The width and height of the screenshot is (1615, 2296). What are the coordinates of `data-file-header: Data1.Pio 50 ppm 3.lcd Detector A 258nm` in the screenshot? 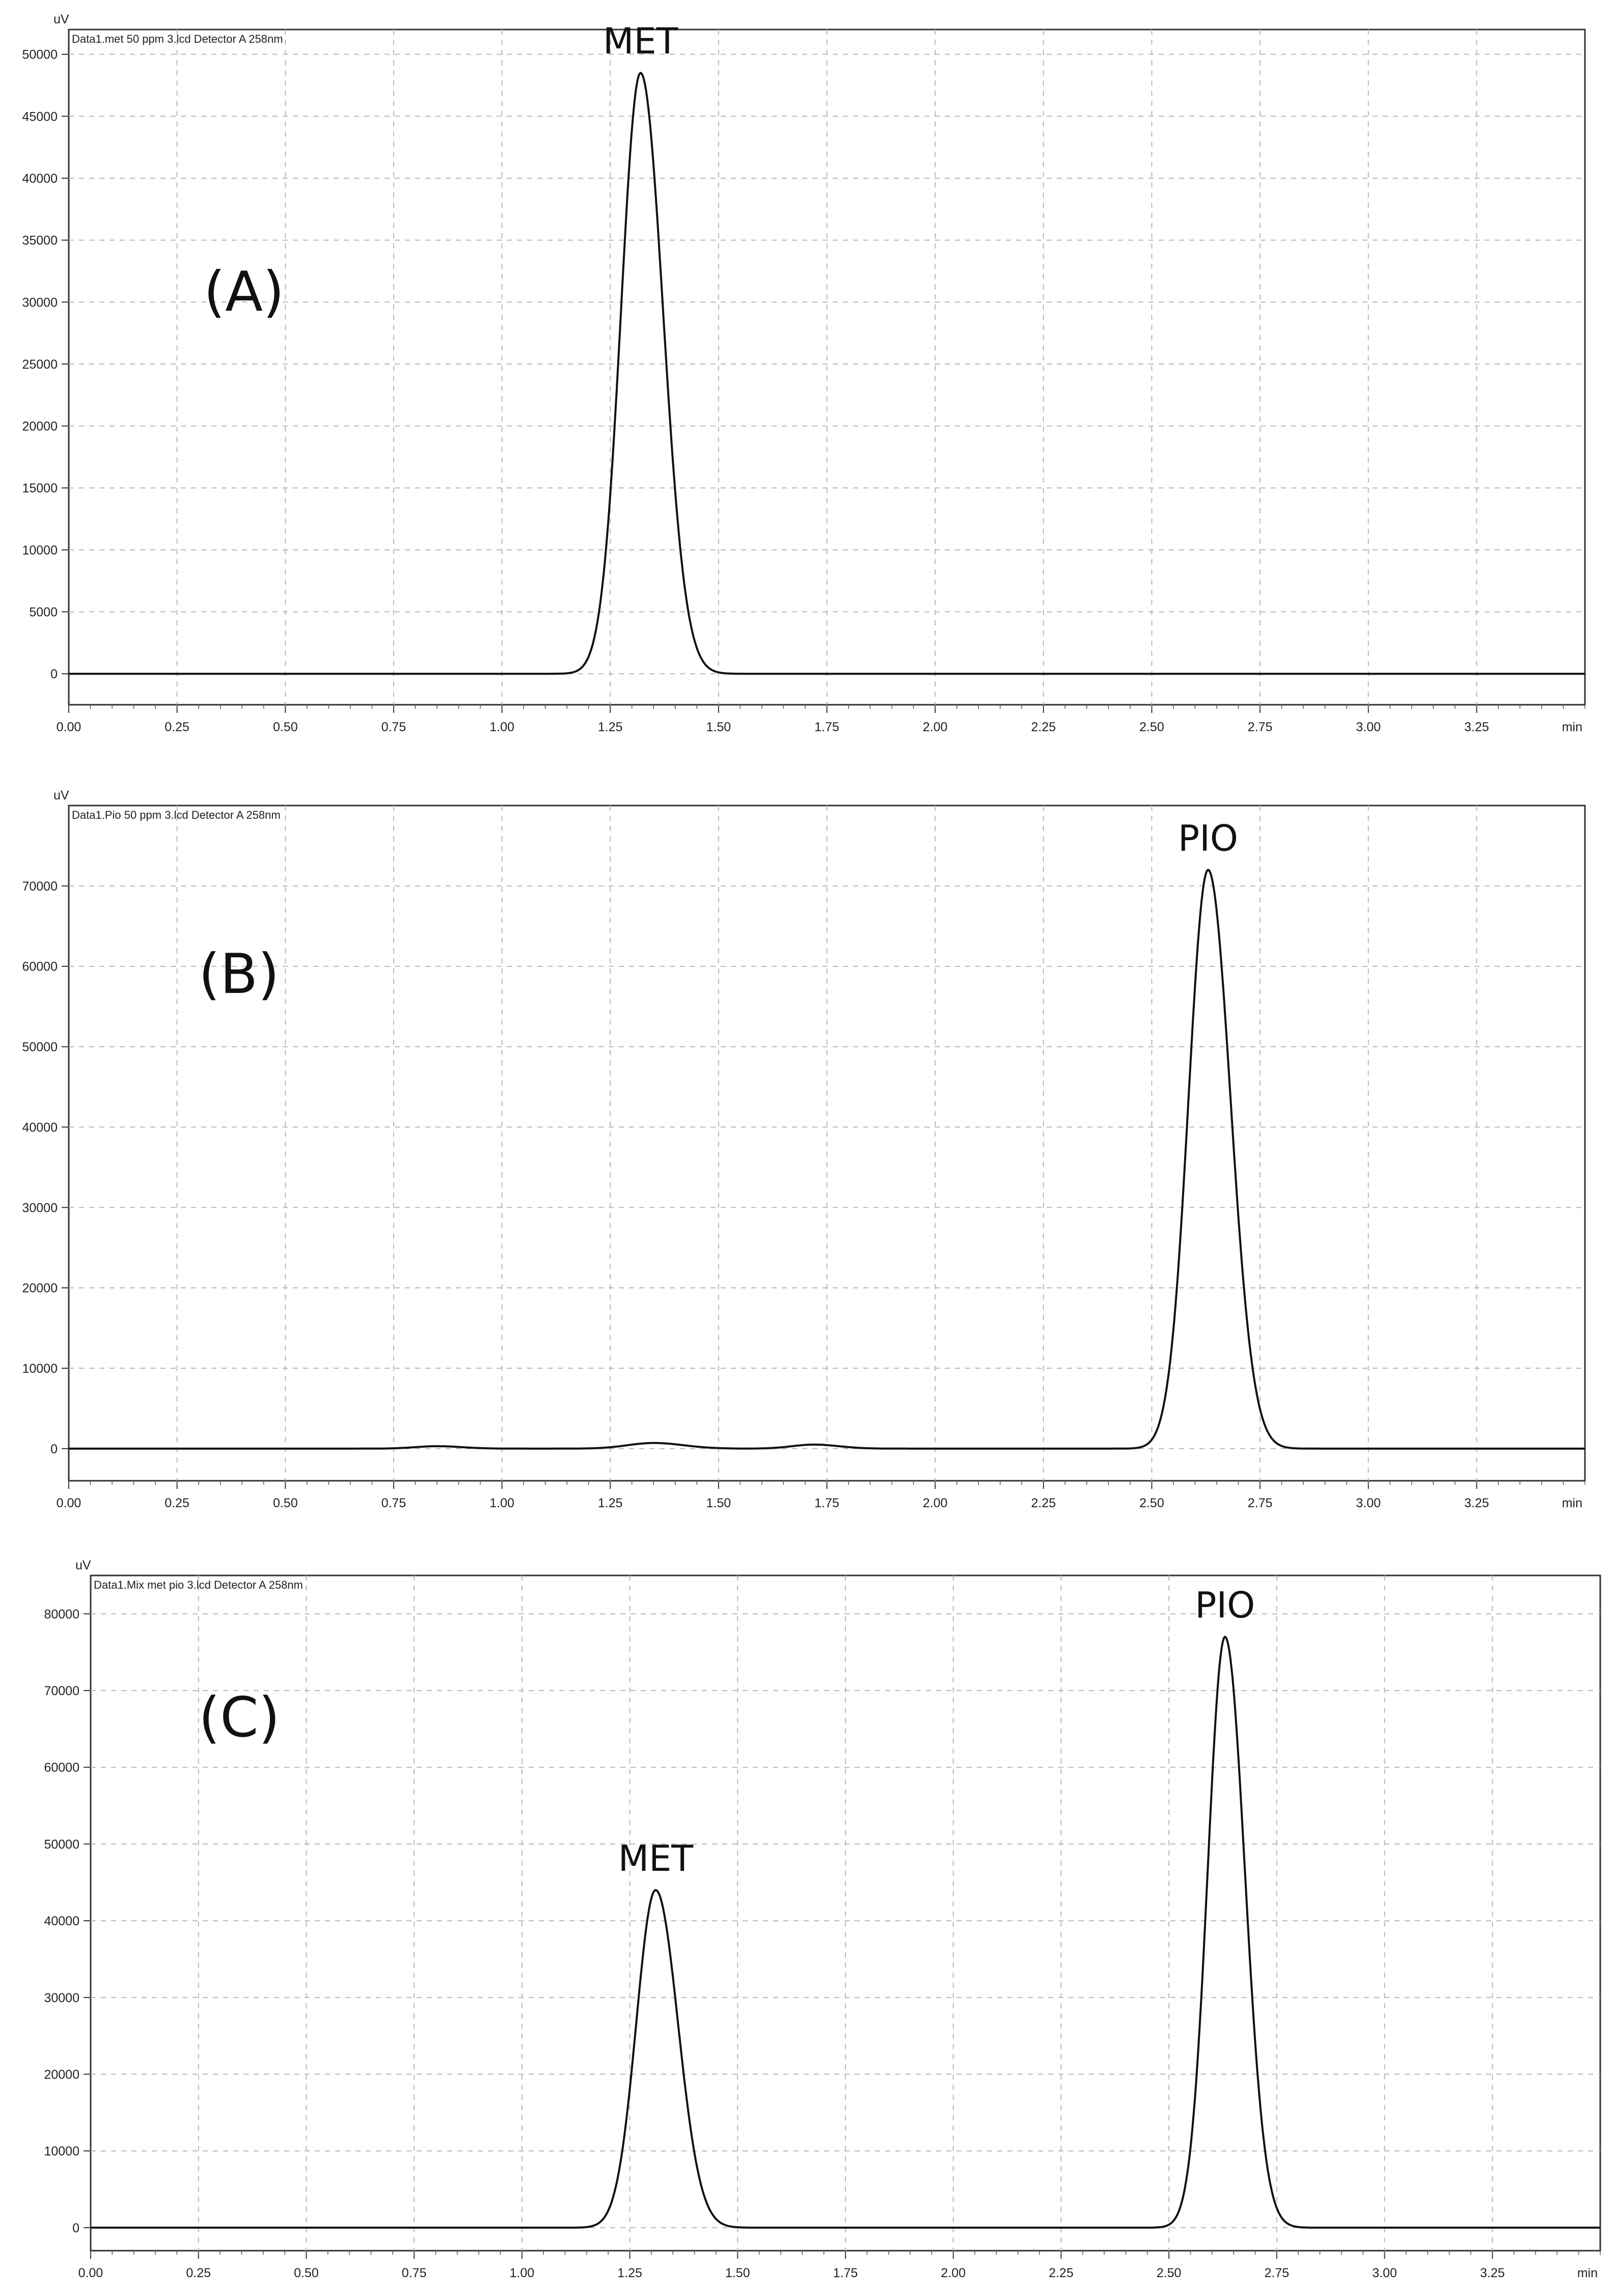 It's located at (177, 815).